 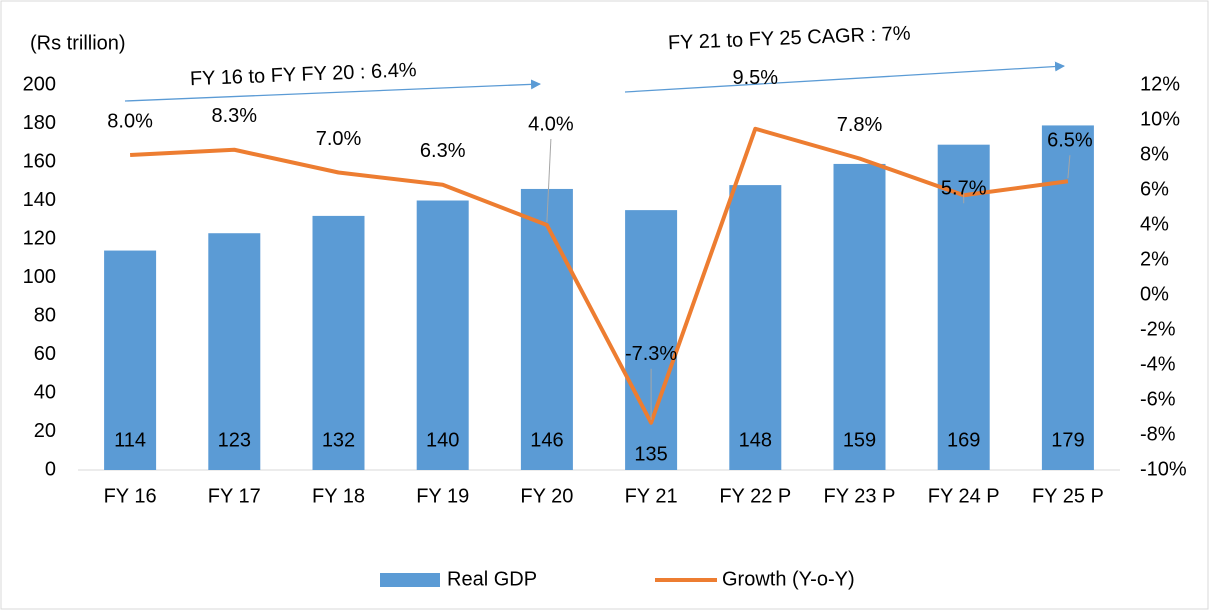 What do you see at coordinates (50, 469) in the screenshot?
I see `y-tick-label: 0` at bounding box center [50, 469].